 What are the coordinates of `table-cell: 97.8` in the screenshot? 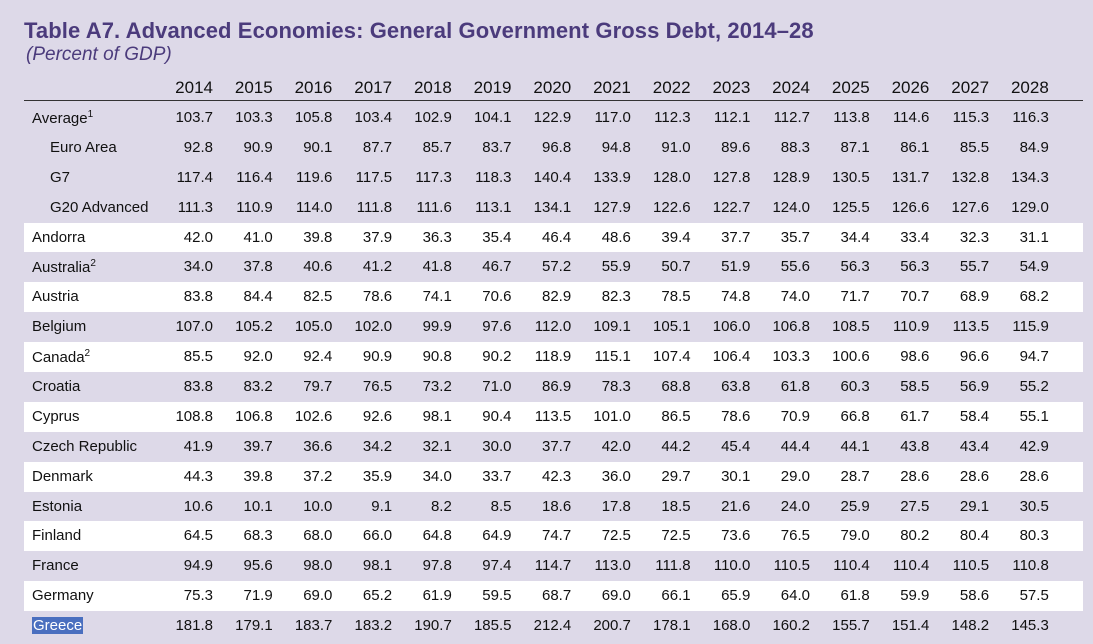 It's located at (437, 566).